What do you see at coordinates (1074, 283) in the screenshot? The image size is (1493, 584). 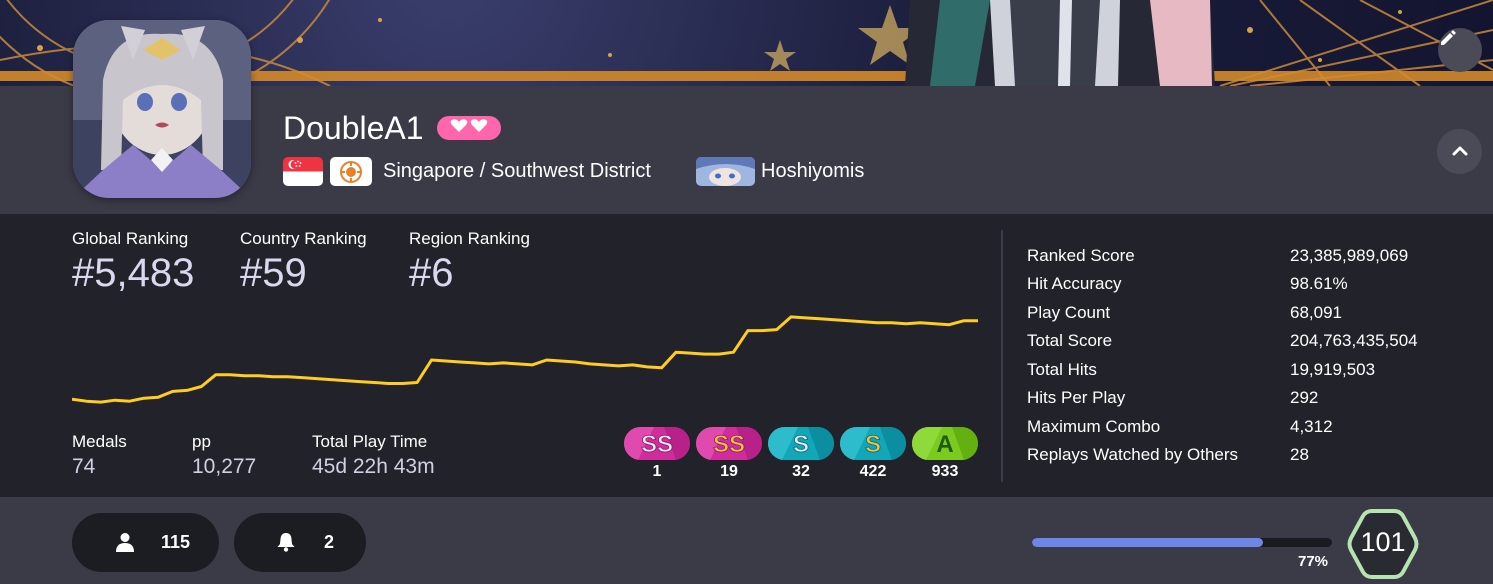 I see `stat-label: Hit Accuracy` at bounding box center [1074, 283].